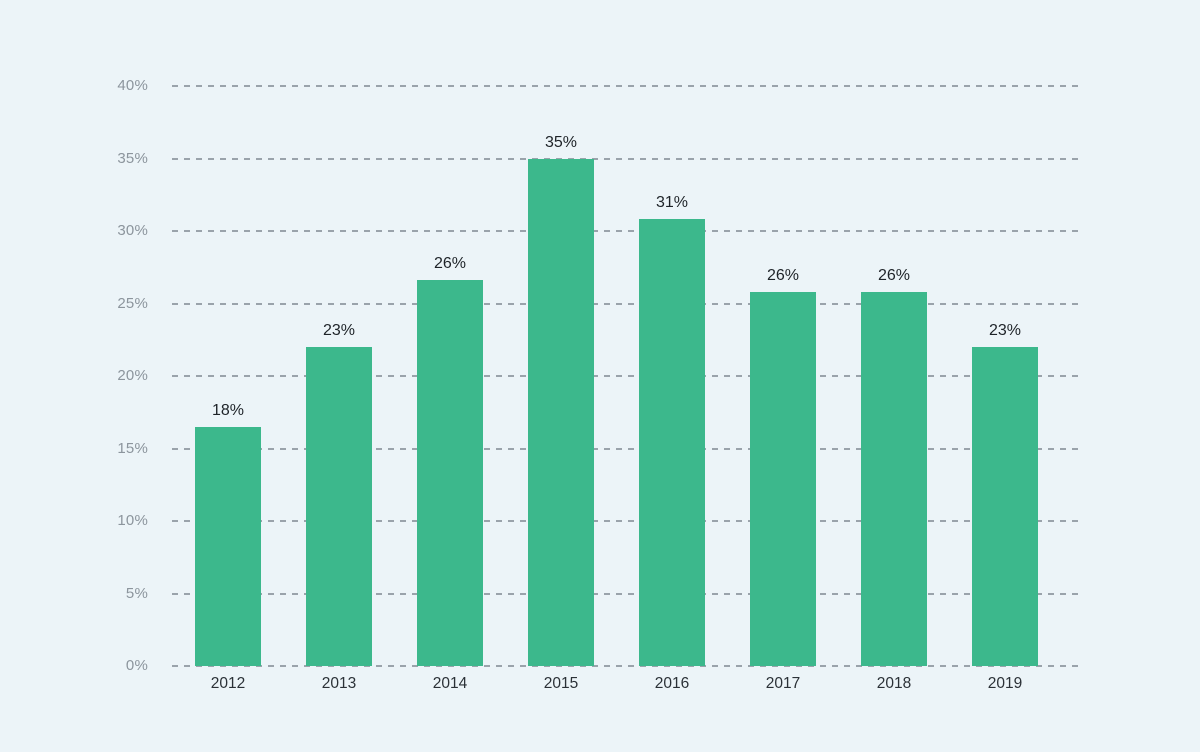 The height and width of the screenshot is (752, 1200). Describe the element at coordinates (136, 593) in the screenshot. I see `y-axis-tick-label: 5%` at that location.